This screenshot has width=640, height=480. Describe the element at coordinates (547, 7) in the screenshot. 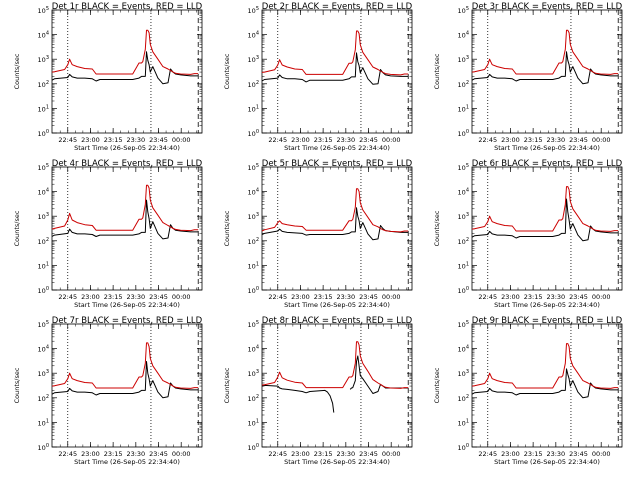

I see `panel-title: Det 3r BLACK = Events, RED = LLD` at that location.